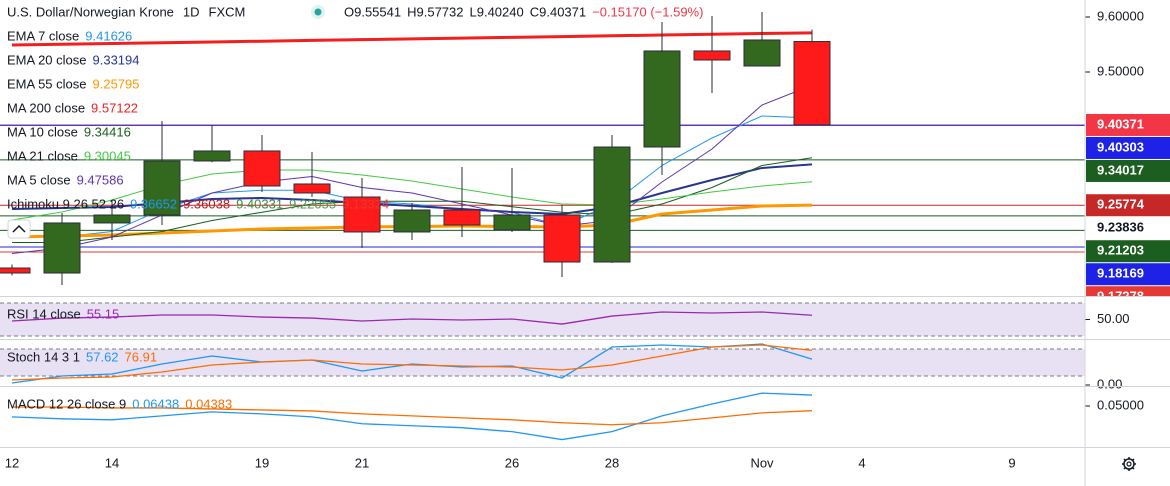 The image size is (1170, 486). Describe the element at coordinates (1120, 273) in the screenshot. I see `price-tag-label: 9.18169` at that location.